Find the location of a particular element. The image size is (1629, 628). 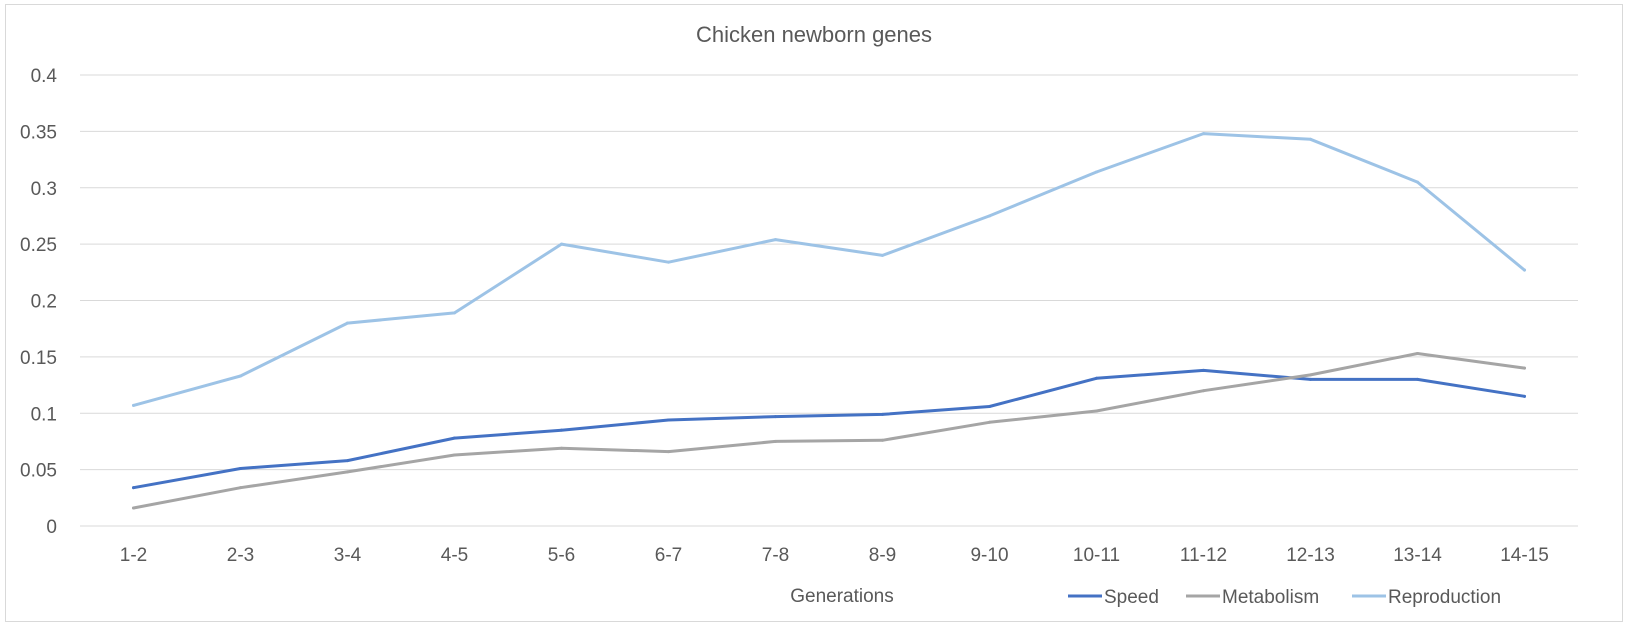

x-tick-label: 10-11 is located at coordinates (1096, 555).